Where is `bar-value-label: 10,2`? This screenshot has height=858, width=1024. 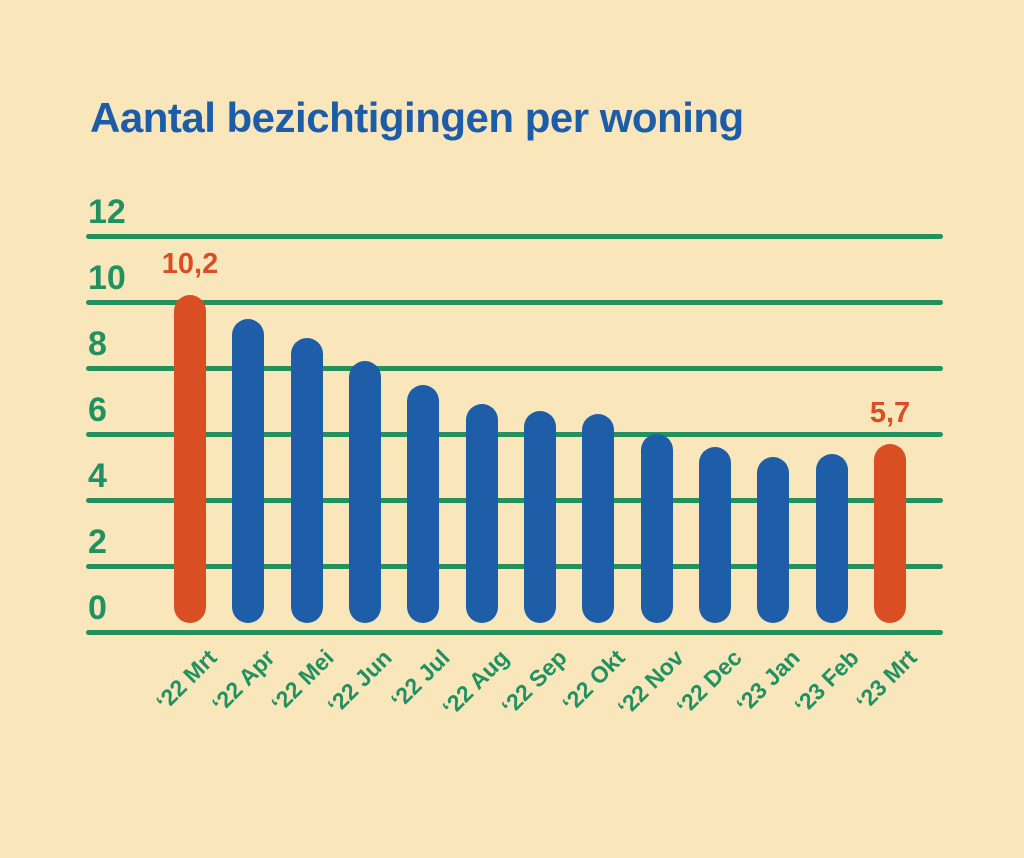 bar-value-label: 10,2 is located at coordinates (190, 264).